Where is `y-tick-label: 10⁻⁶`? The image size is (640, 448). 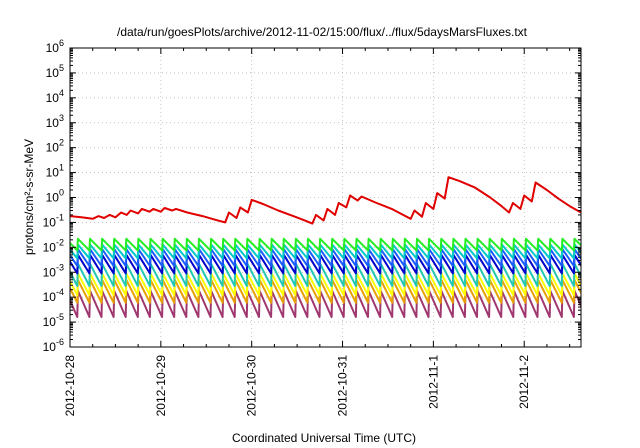 y-tick-label: 10⁻⁶ is located at coordinates (53, 345).